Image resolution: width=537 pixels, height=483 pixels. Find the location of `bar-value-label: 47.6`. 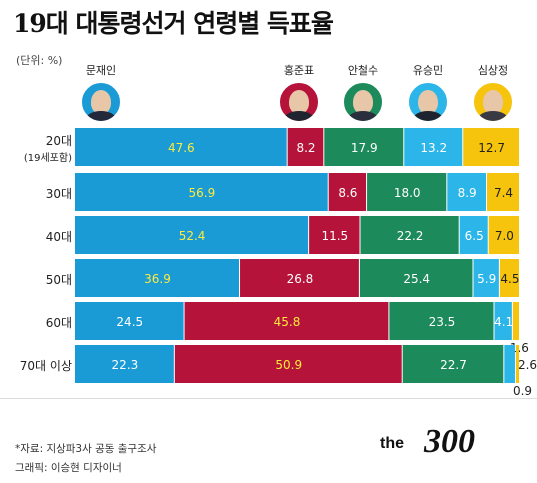

bar-value-label: 47.6 is located at coordinates (181, 148).